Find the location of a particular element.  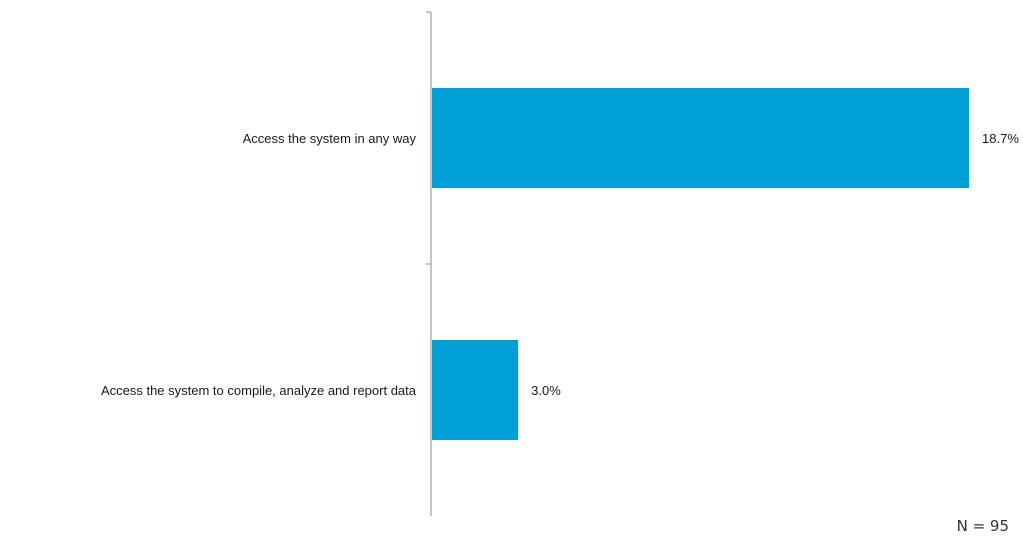

category-label: Access the system in any way is located at coordinates (330, 138).